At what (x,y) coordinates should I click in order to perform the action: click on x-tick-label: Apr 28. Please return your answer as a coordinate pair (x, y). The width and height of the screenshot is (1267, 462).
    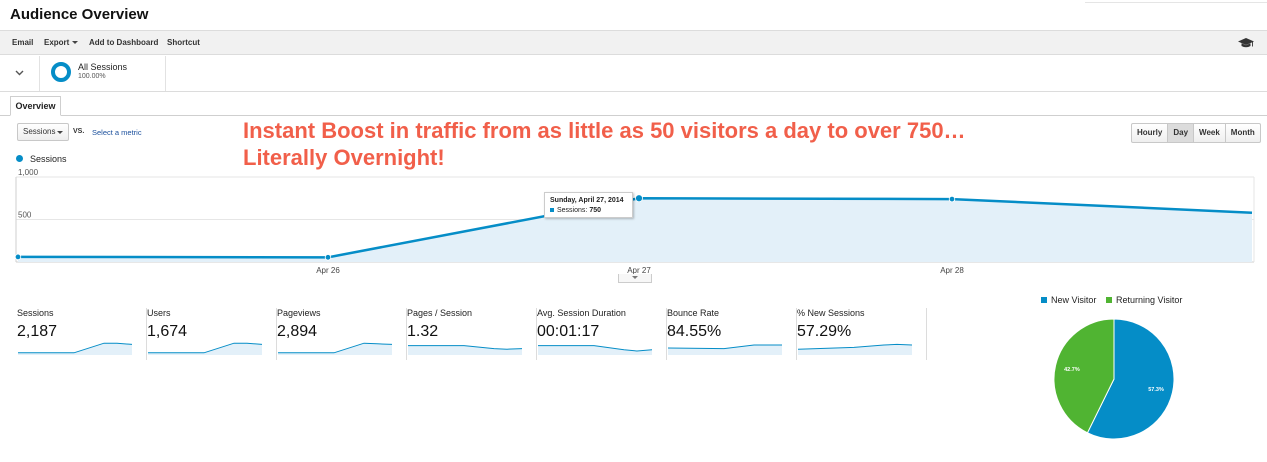
    Looking at the image, I should click on (952, 270).